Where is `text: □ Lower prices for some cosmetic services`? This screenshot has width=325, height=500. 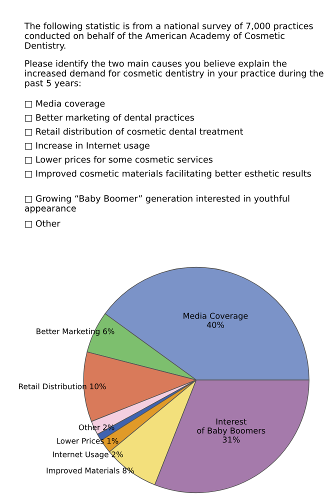 text: □ Lower prices for some cosmetic services is located at coordinates (119, 160).